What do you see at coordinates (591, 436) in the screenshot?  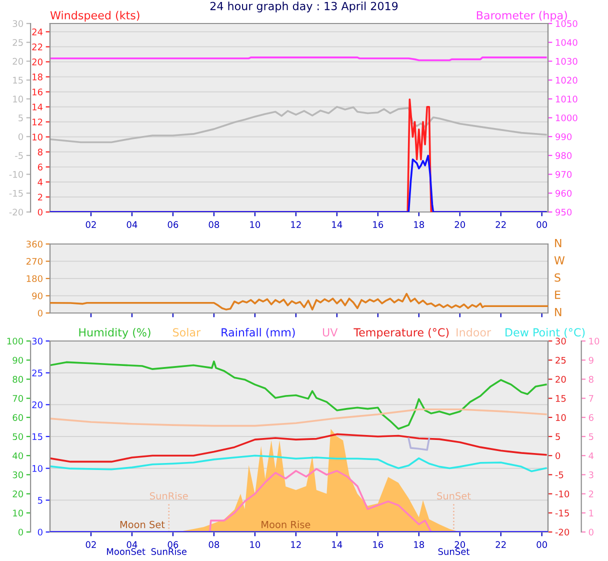 I see `y-tick-label: 5` at bounding box center [591, 436].